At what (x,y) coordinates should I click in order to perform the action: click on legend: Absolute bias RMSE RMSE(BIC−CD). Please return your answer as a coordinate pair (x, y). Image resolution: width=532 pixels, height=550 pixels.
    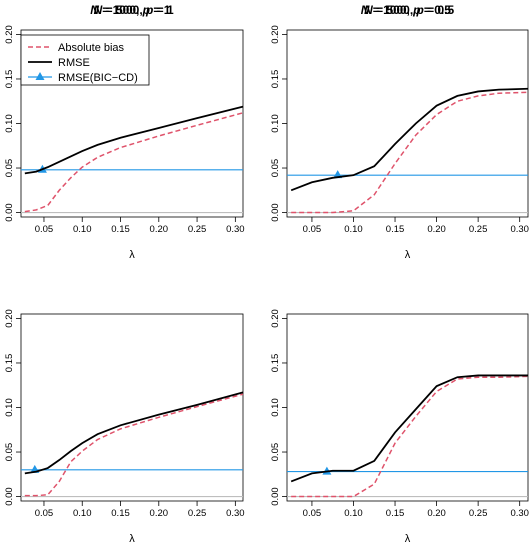
    Looking at the image, I should click on (85, 60).